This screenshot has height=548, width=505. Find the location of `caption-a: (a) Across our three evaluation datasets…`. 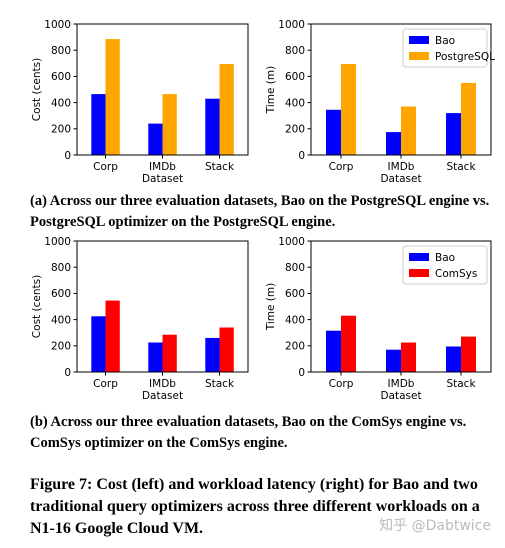

caption-a: (a) Across our three evaluation datasets… is located at coordinates (260, 211).